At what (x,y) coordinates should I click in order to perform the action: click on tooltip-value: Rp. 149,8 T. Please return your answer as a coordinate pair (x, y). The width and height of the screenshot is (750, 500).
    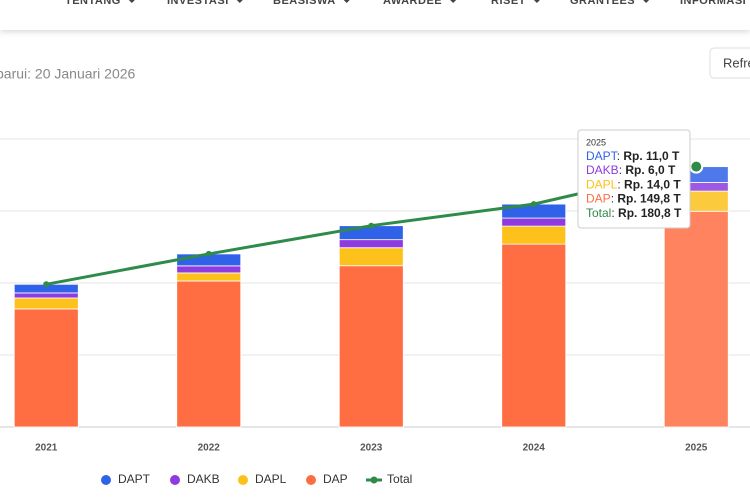
    Looking at the image, I should click on (649, 199).